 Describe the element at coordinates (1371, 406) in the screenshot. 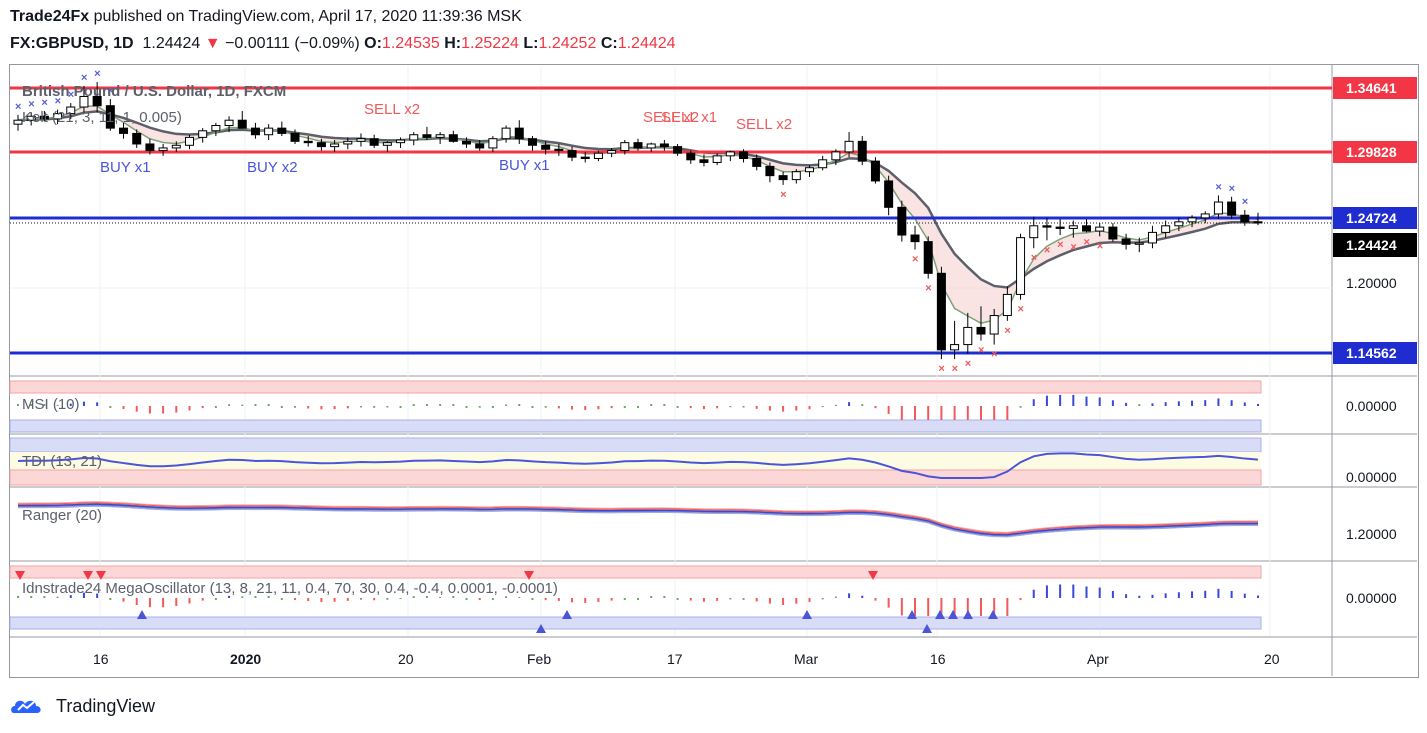

I see `msi-scale-value: 0.00000` at that location.